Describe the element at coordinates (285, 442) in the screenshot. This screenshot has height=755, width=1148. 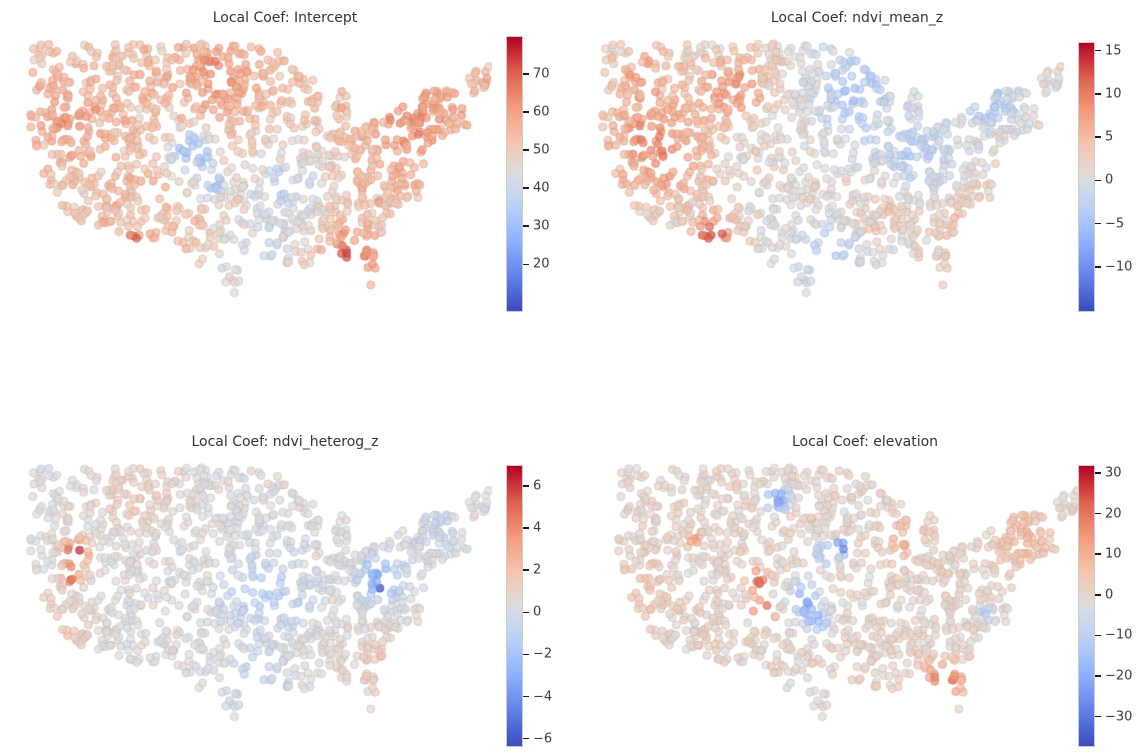
I see `panel-title-ndvi-heterog-z: Local Coef: ndvi_heterog_z` at that location.